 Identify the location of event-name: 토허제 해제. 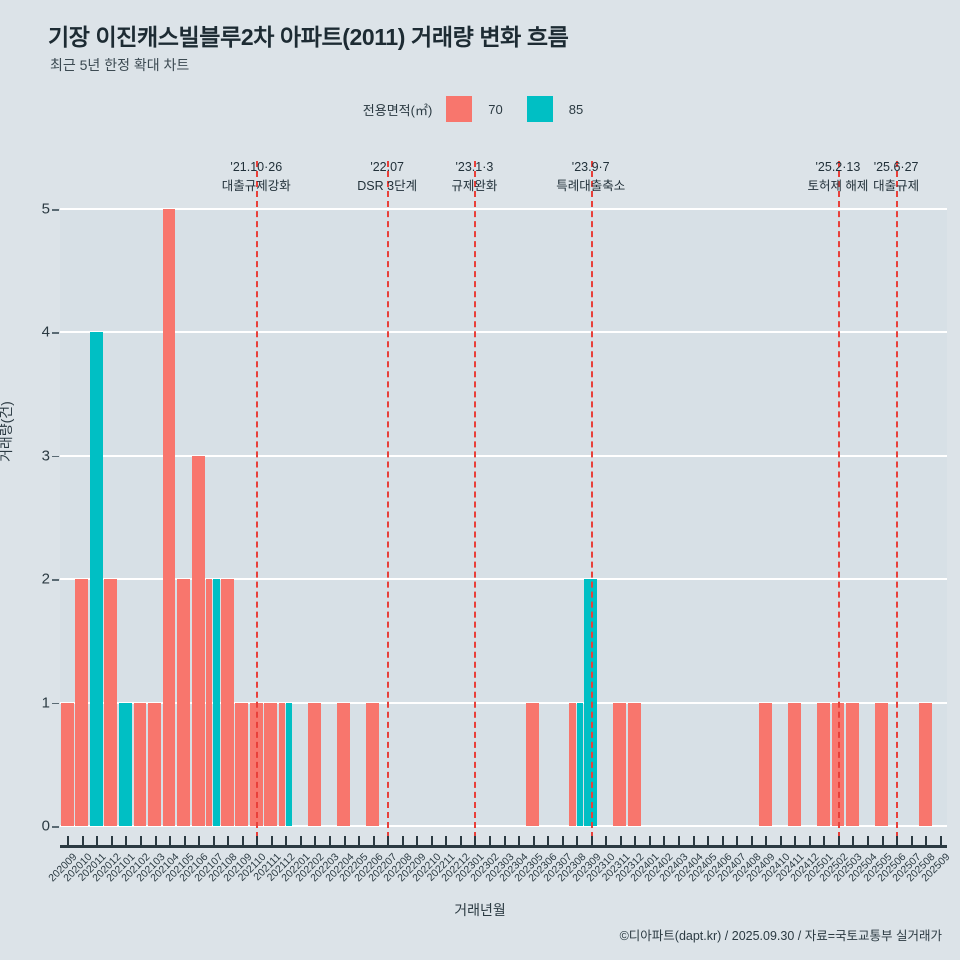
(838, 186).